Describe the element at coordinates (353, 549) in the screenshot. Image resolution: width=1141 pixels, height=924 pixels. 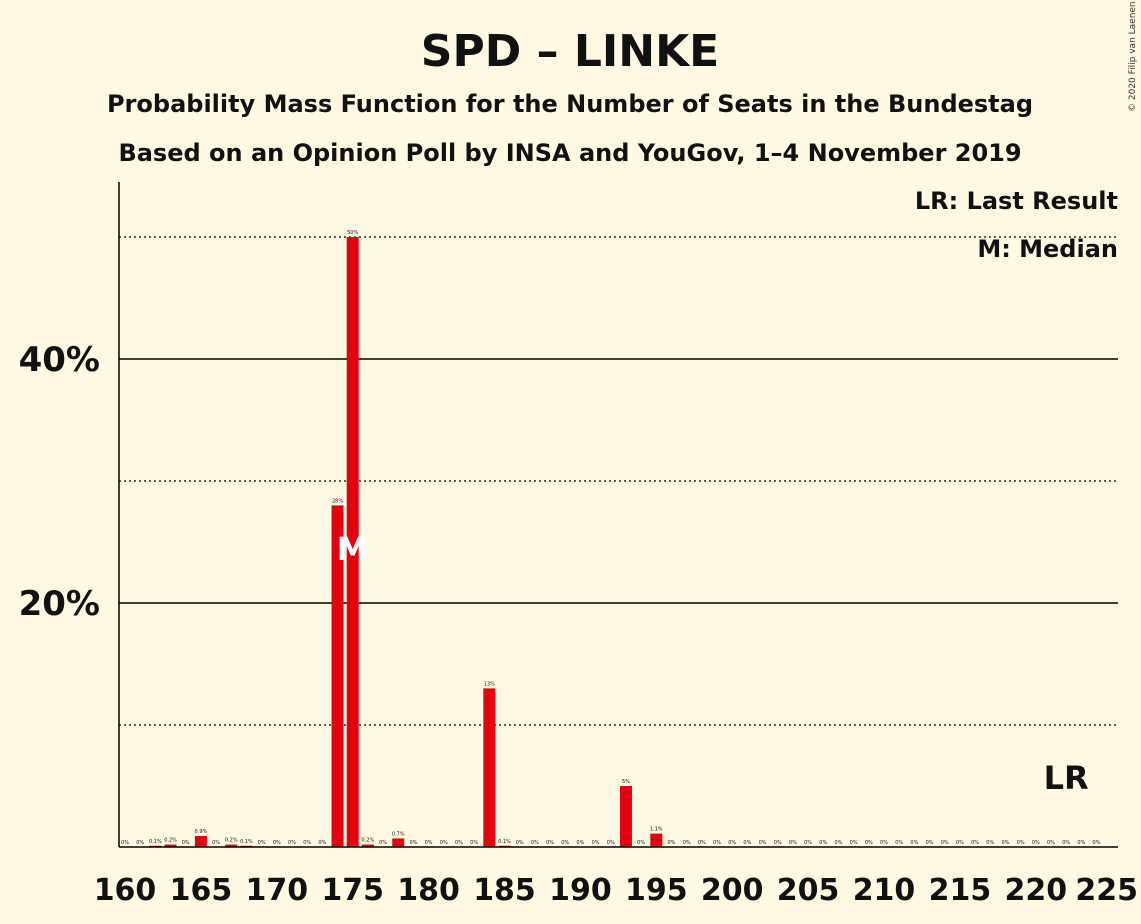
I see `median-marker: M` at that location.